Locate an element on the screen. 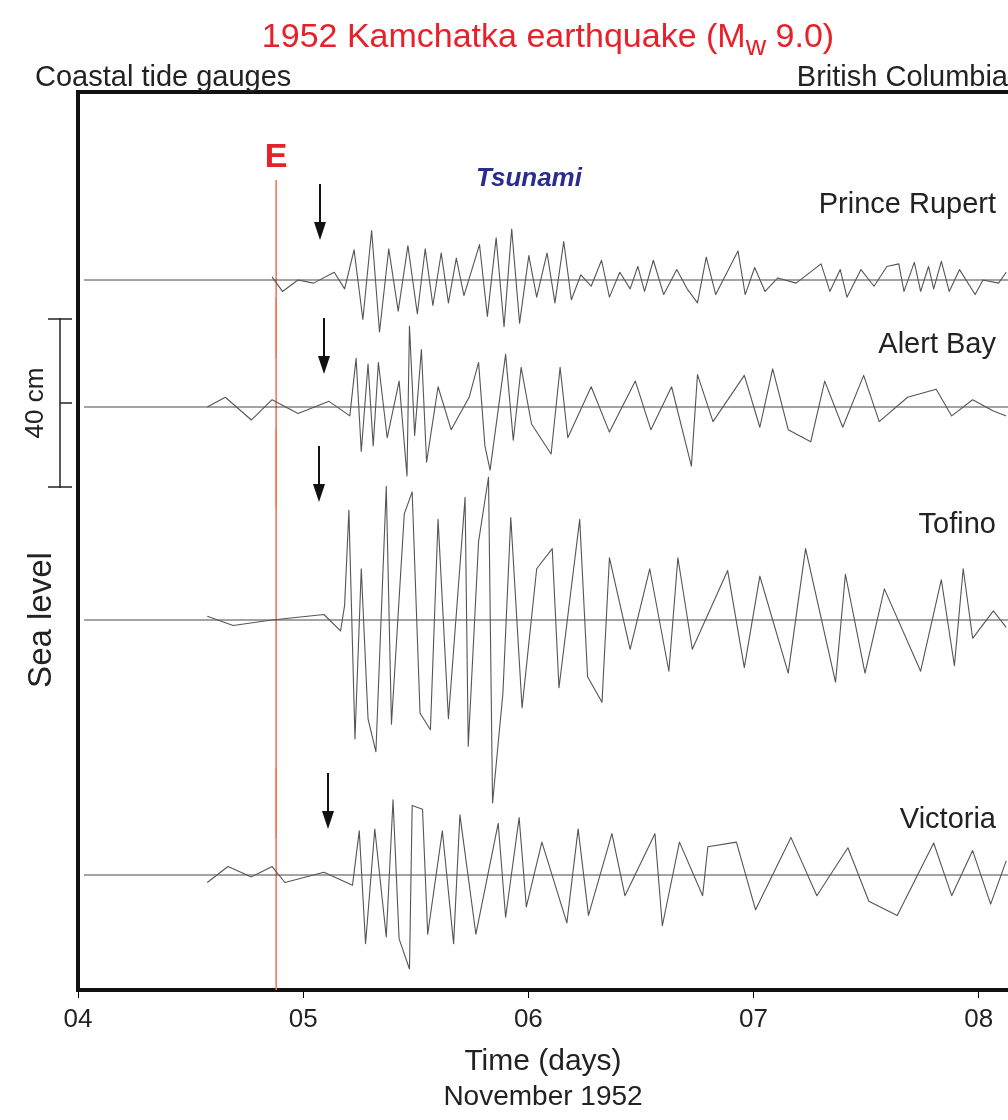 The width and height of the screenshot is (1008, 1120). x-tick-label: 06 is located at coordinates (528, 1017).